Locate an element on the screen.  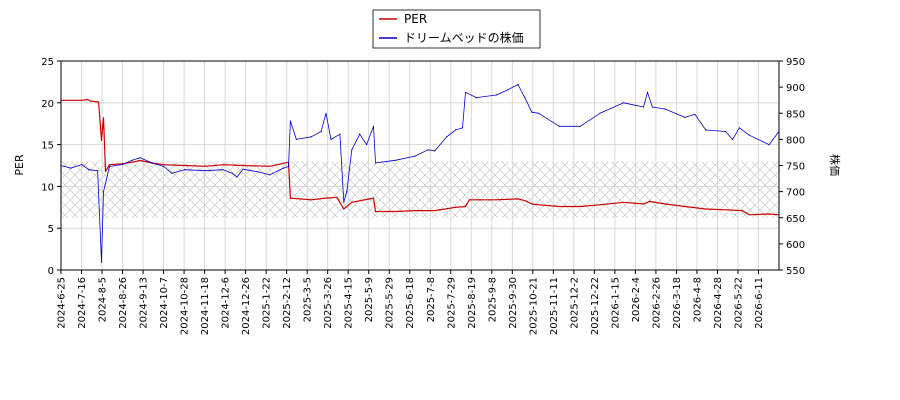
x-tick-label: 2024-10-28 is located at coordinates (185, 306).